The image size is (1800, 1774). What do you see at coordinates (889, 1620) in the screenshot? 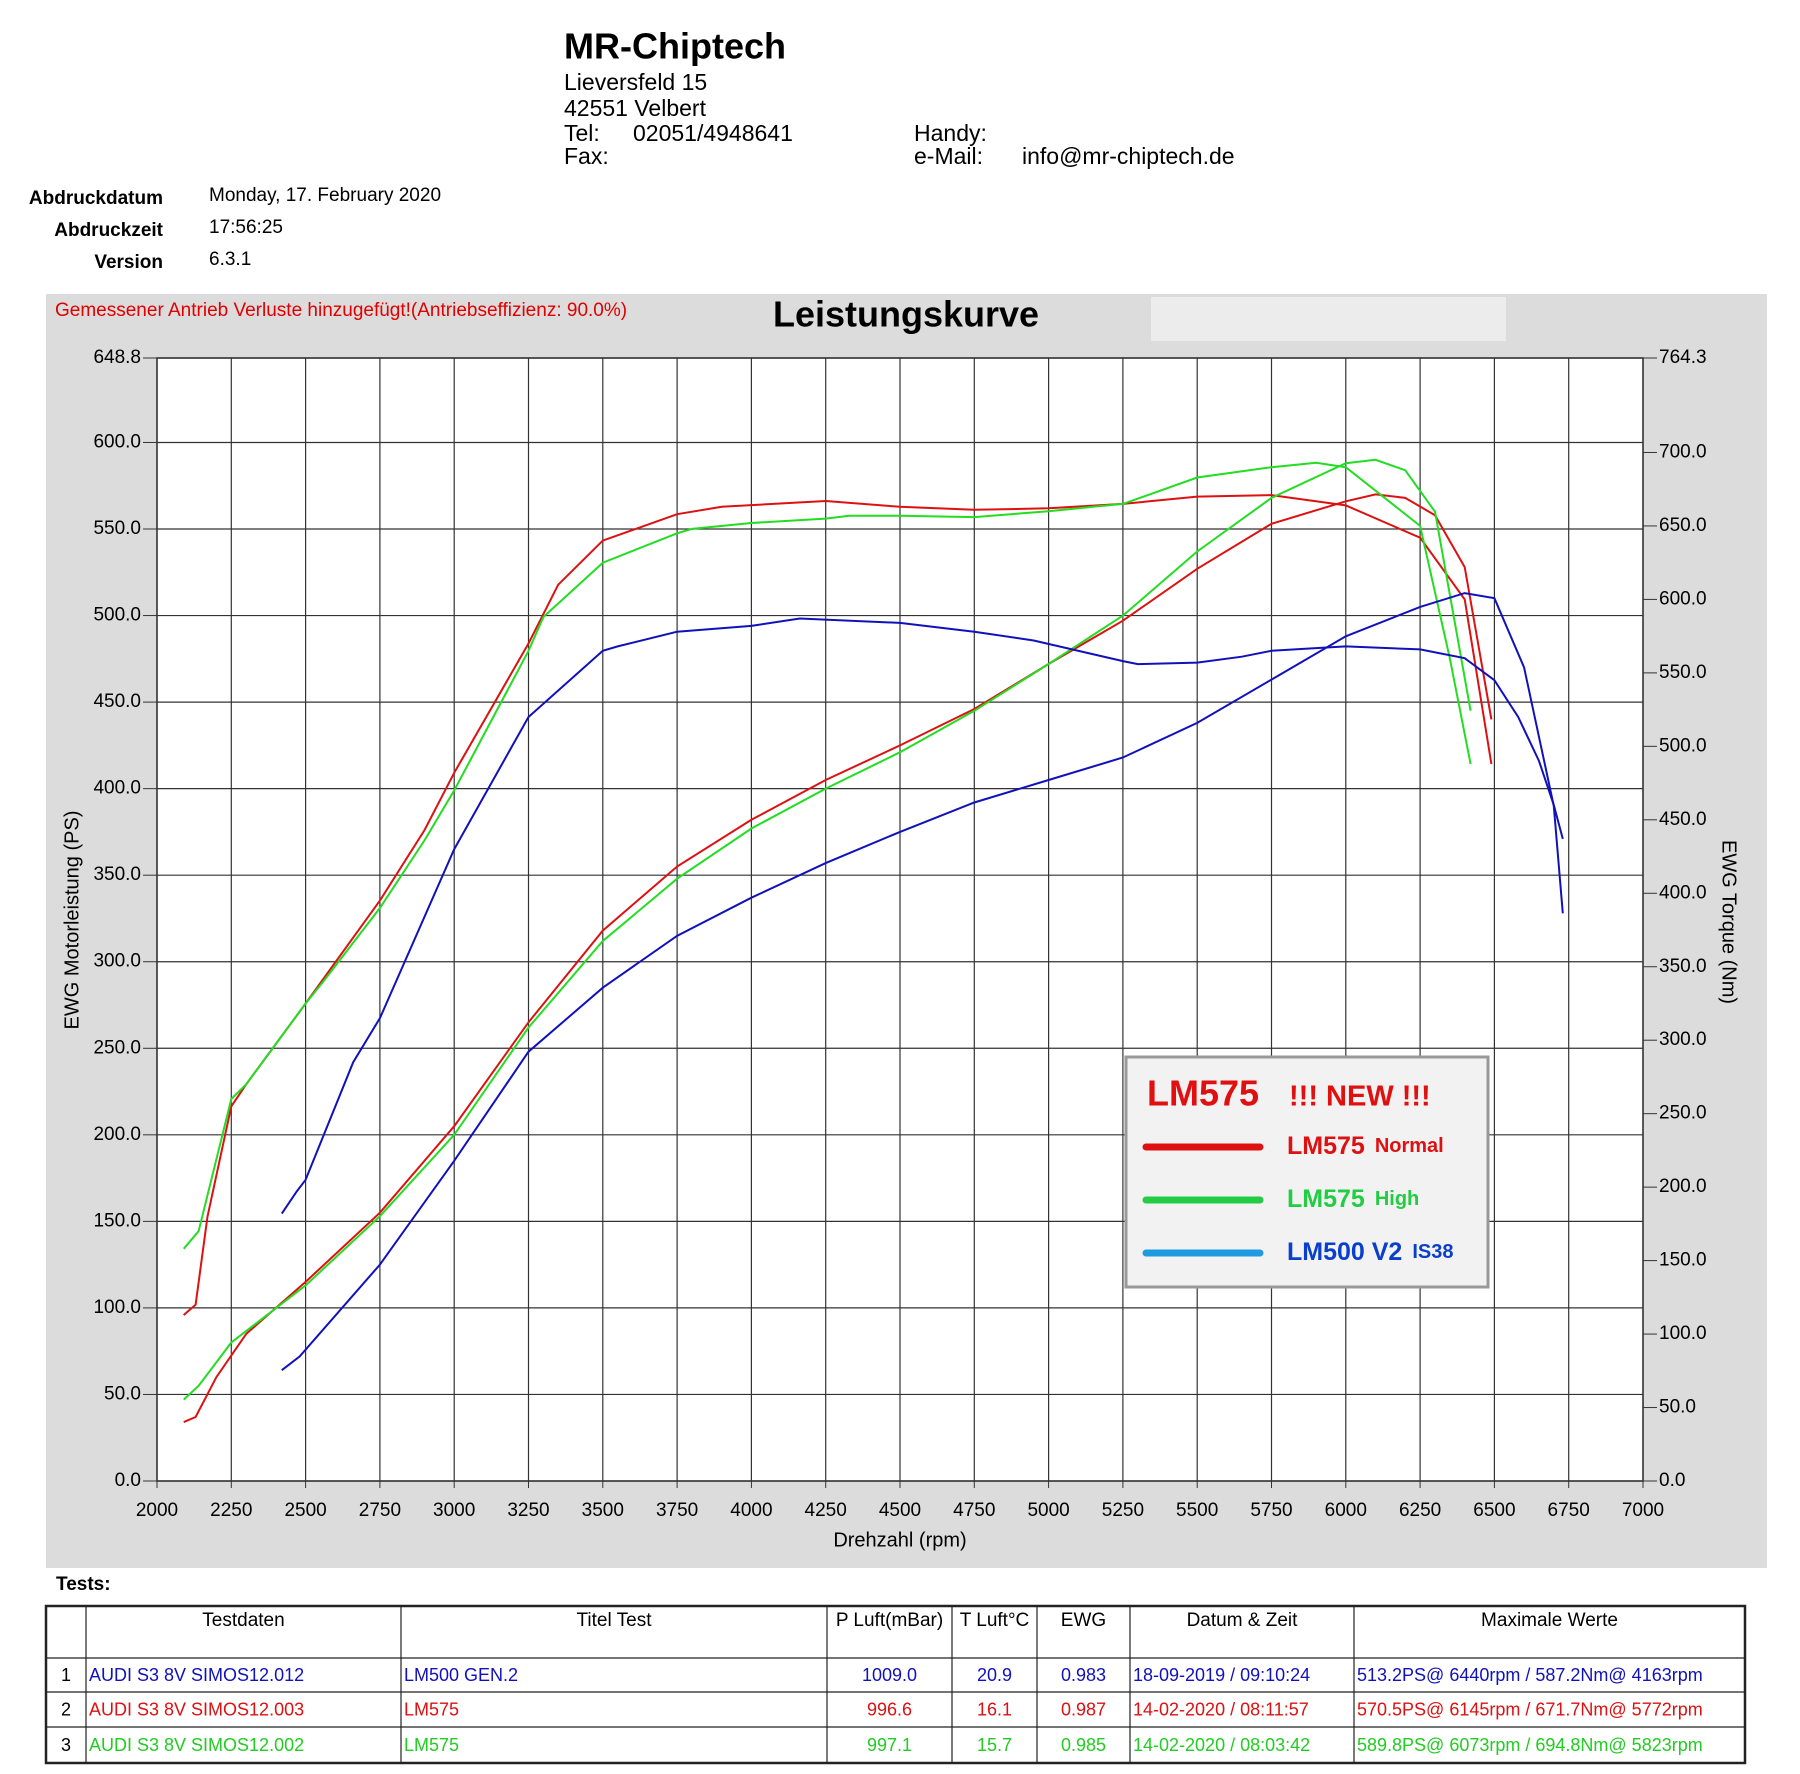
I see `table-header: P Luft(mBar)` at bounding box center [889, 1620].